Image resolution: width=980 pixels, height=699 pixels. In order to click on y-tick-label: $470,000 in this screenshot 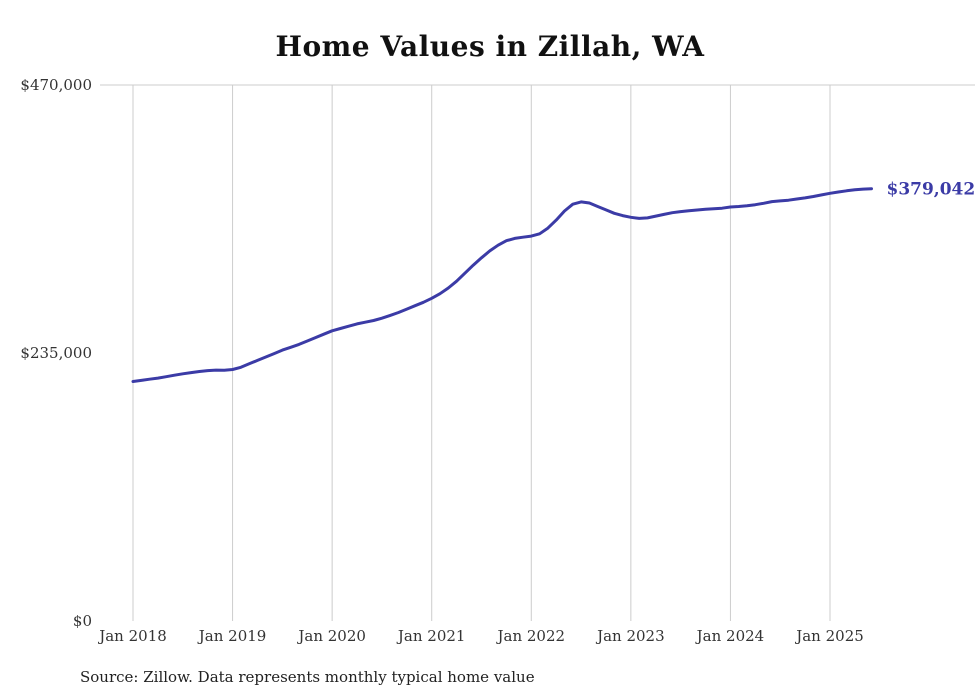, I will do `click(56, 85)`.